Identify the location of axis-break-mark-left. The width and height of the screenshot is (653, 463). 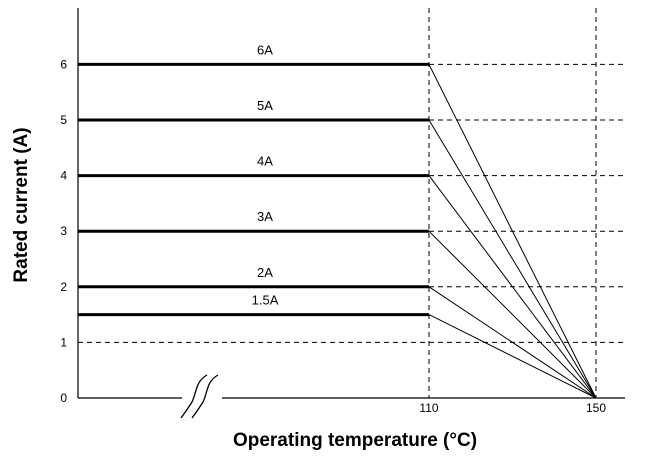
(194, 396).